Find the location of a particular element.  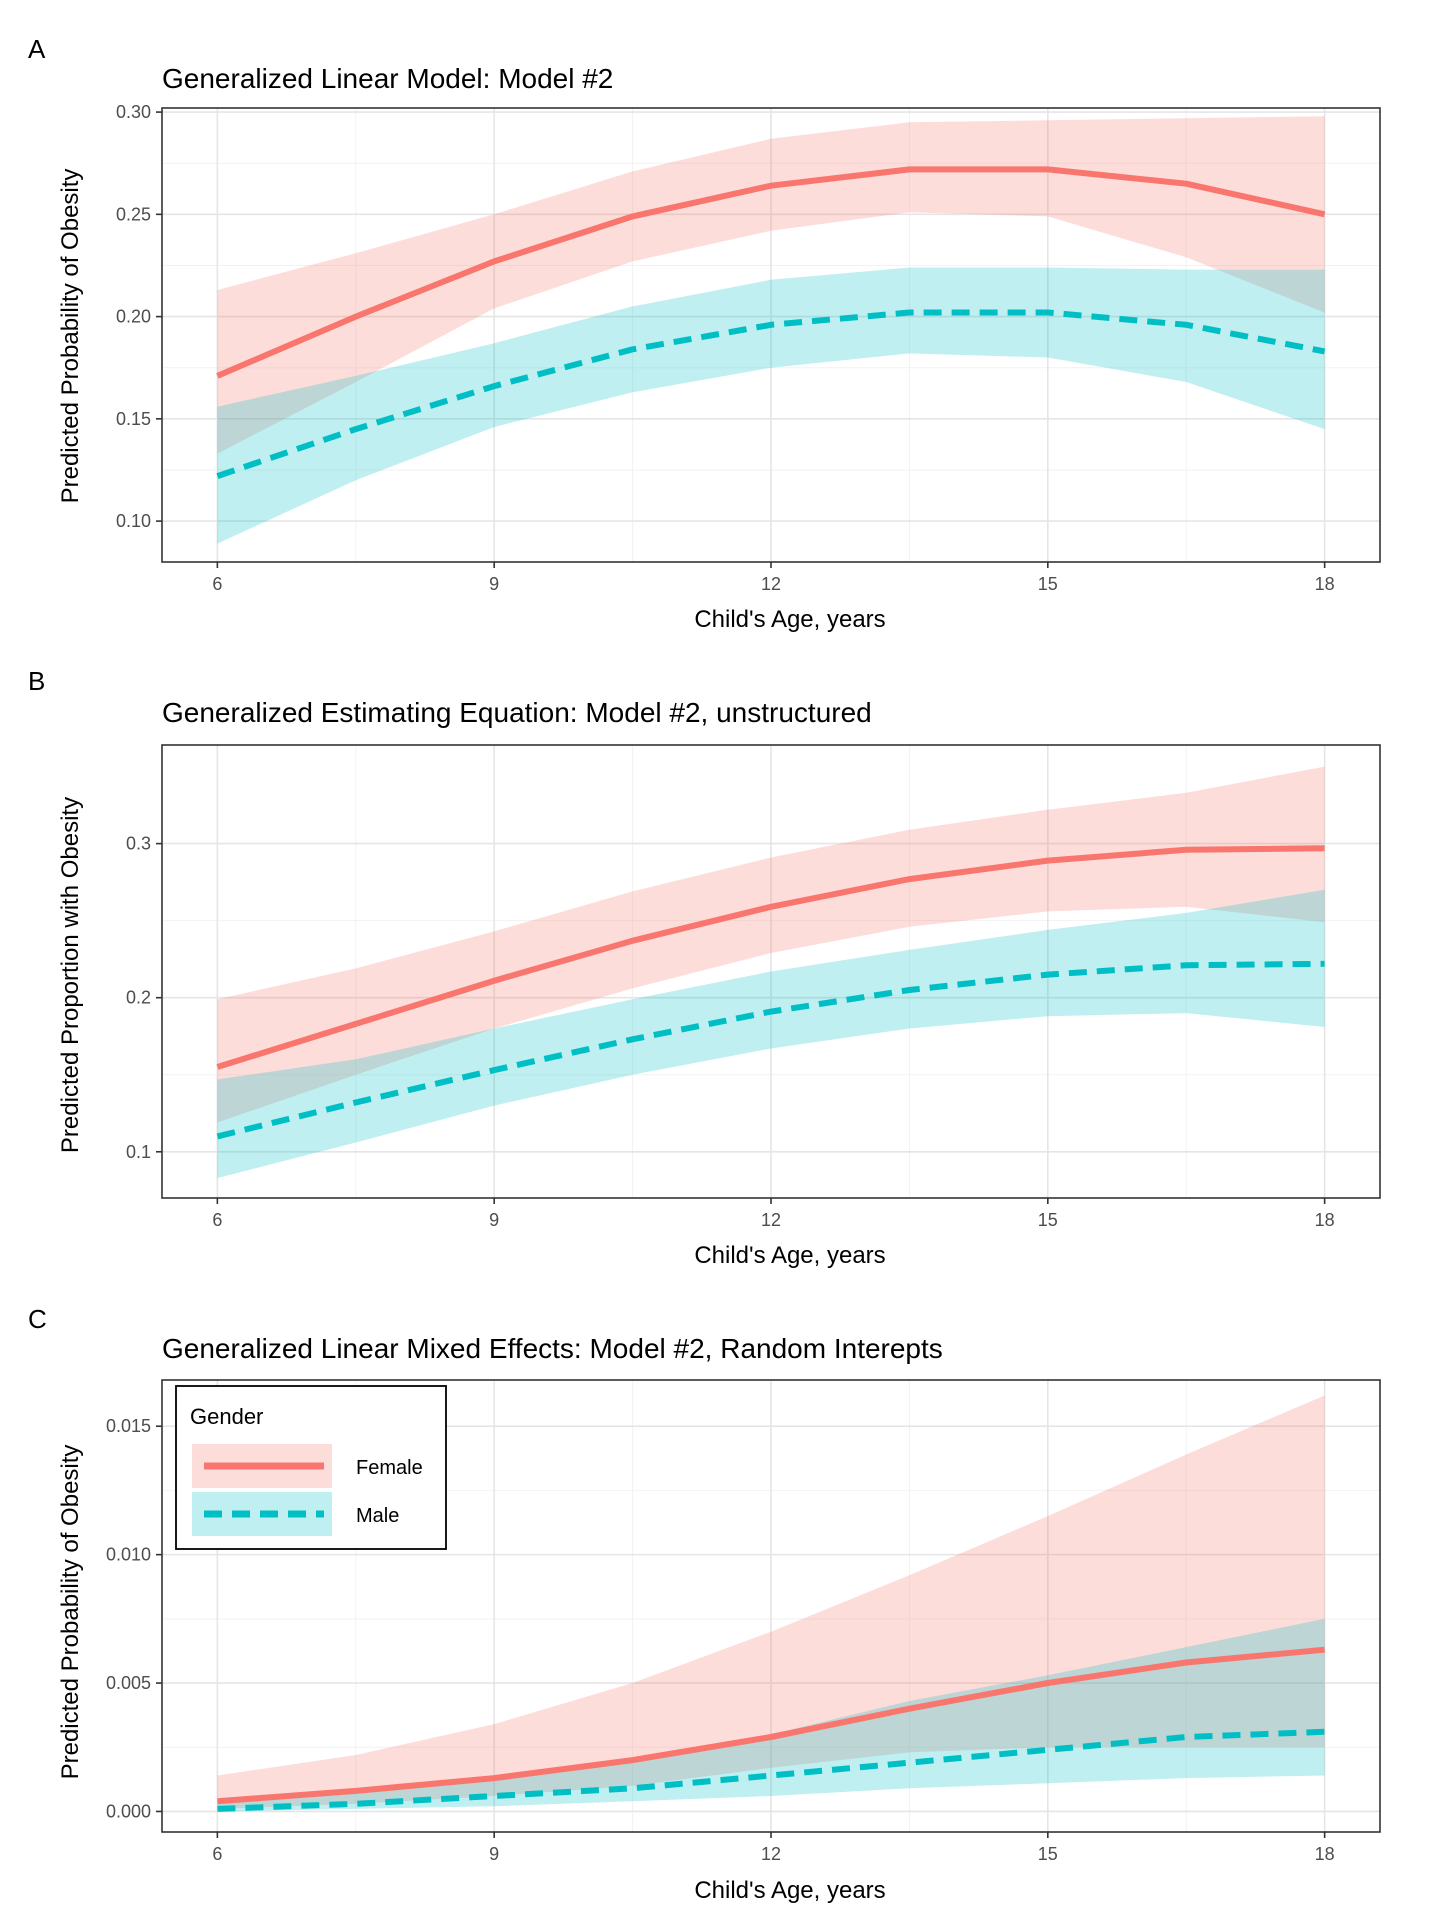

y-tick-label: 0.1 is located at coordinates (138, 1152).